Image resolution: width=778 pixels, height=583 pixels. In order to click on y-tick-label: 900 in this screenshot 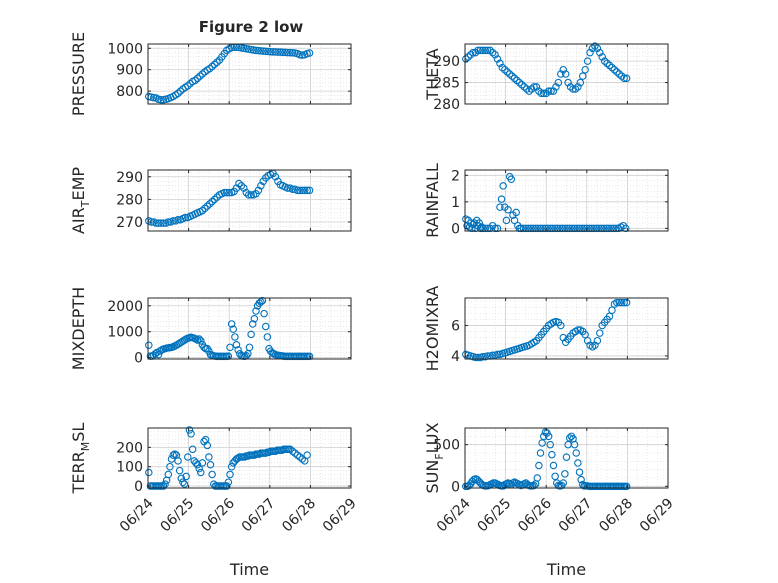, I will do `click(129, 71)`.